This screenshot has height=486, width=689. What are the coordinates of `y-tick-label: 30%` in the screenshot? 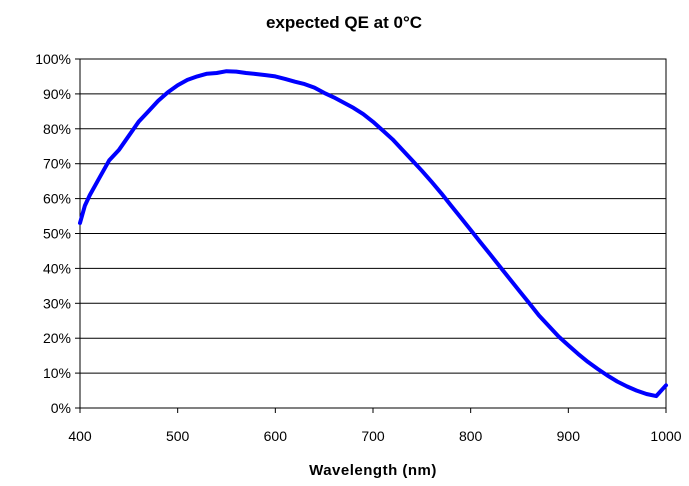 It's located at (57, 303).